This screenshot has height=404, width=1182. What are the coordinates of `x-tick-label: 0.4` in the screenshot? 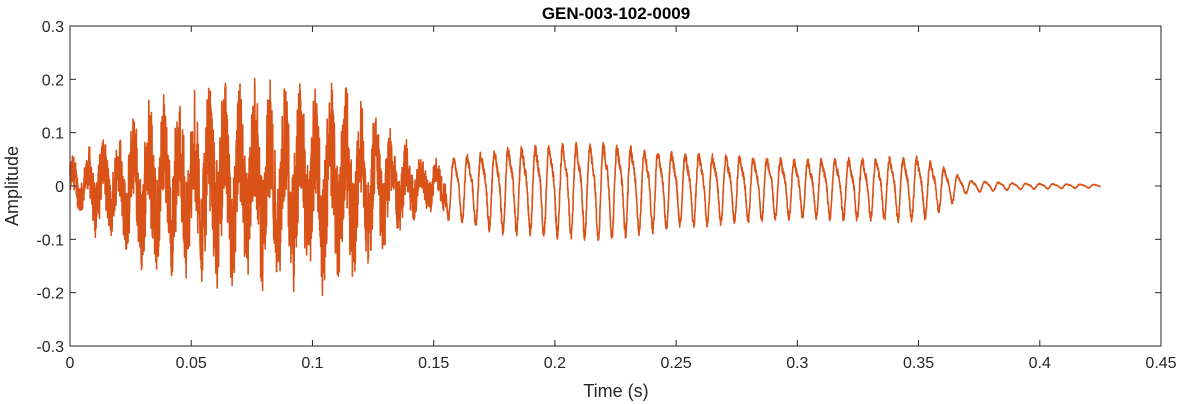 It's located at (1040, 363).